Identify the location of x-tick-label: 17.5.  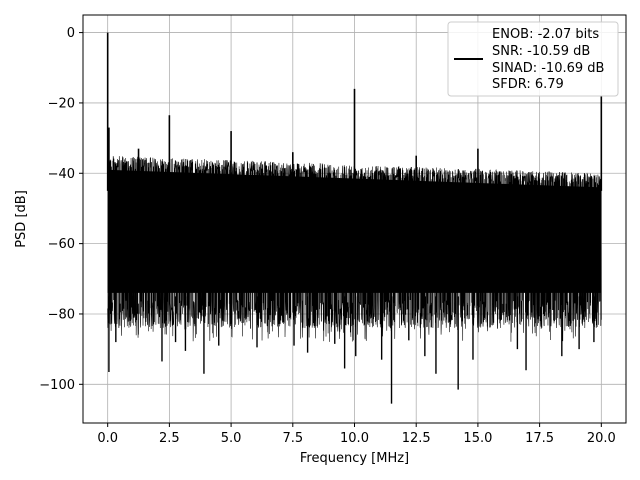
(539, 438).